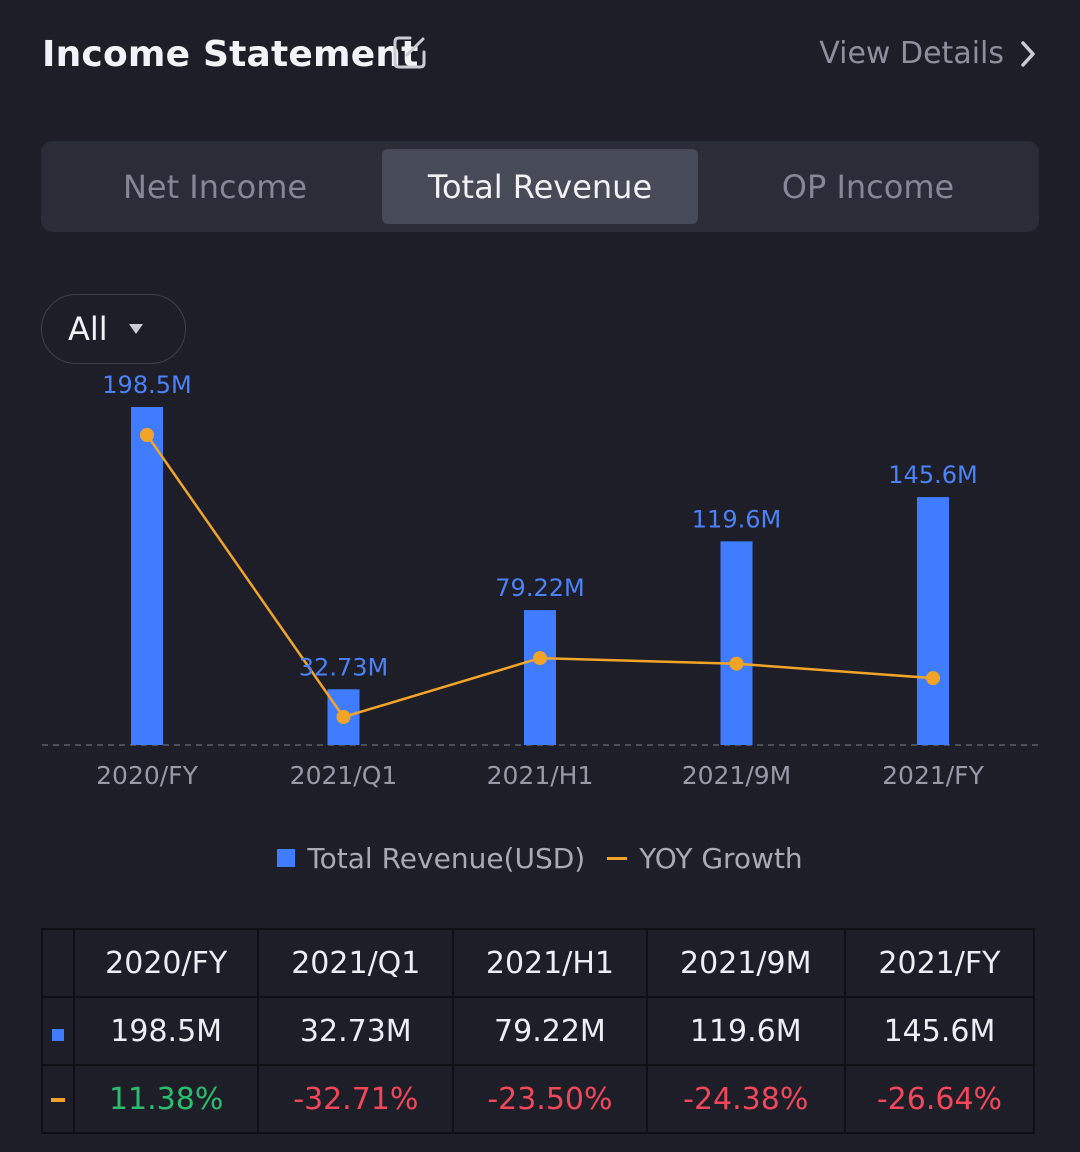 Image resolution: width=1080 pixels, height=1152 pixels. What do you see at coordinates (745, 1031) in the screenshot?
I see `revenue-cell: 119.6M` at bounding box center [745, 1031].